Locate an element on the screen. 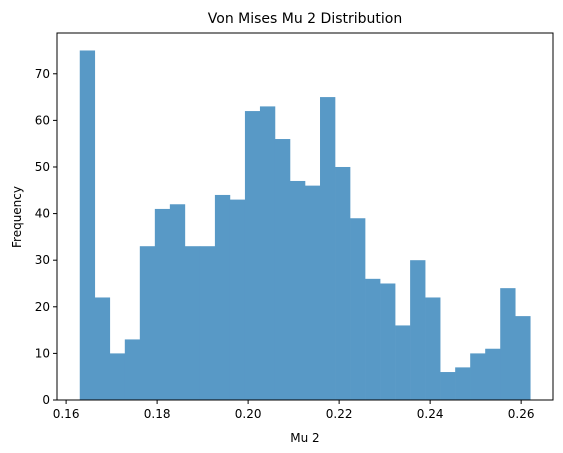 The width and height of the screenshot is (563, 453). y-tick-label: 70 is located at coordinates (42, 74).